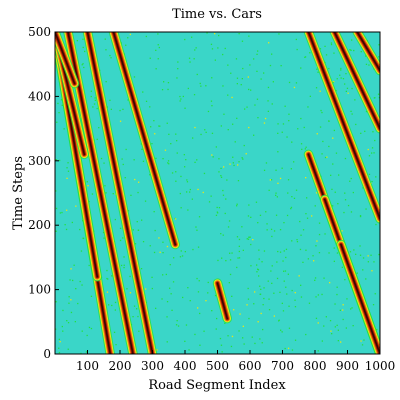  What do you see at coordinates (282, 366) in the screenshot?
I see `x-tick-label: 700` at bounding box center [282, 366].